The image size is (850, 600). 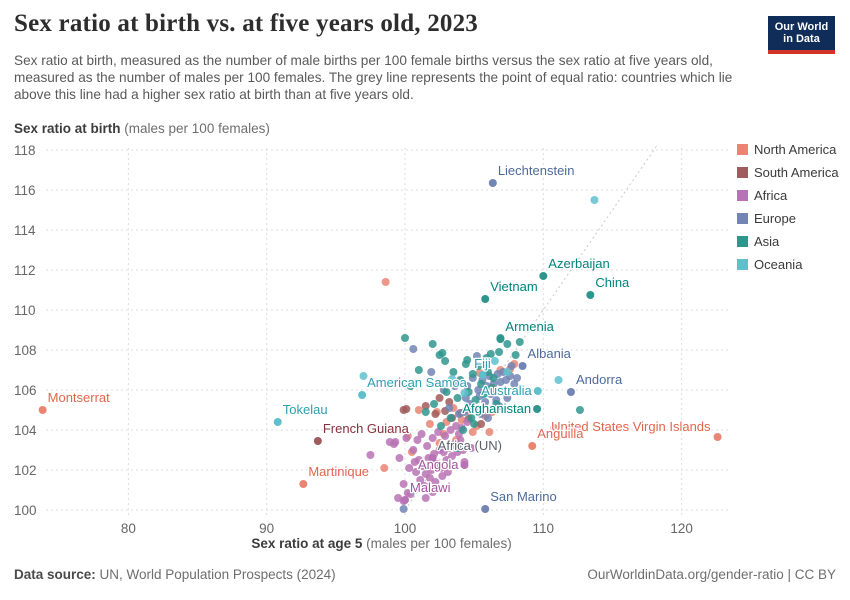 I want to click on data-point-american-samoa, so click(x=362, y=395).